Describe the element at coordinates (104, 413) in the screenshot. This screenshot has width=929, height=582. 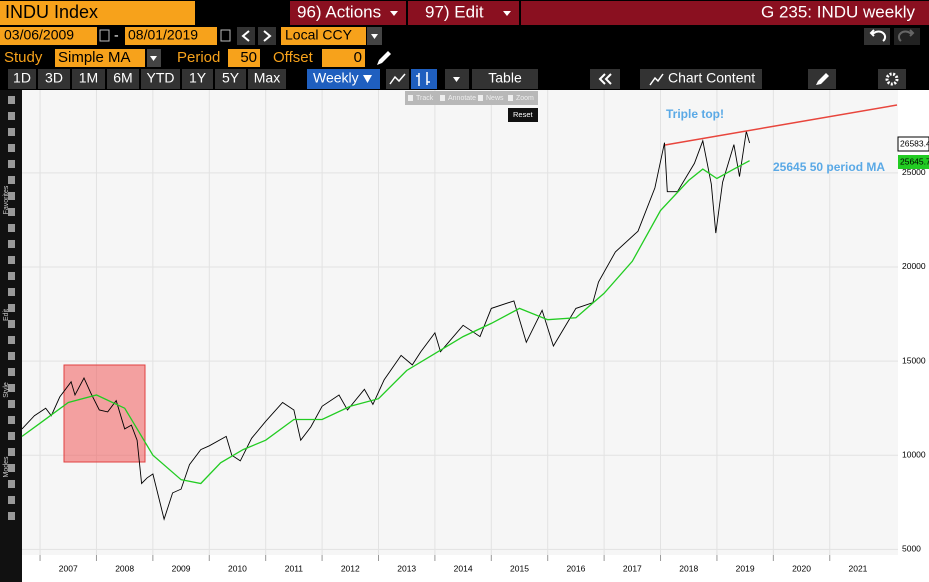
I see `highlight-box` at that location.